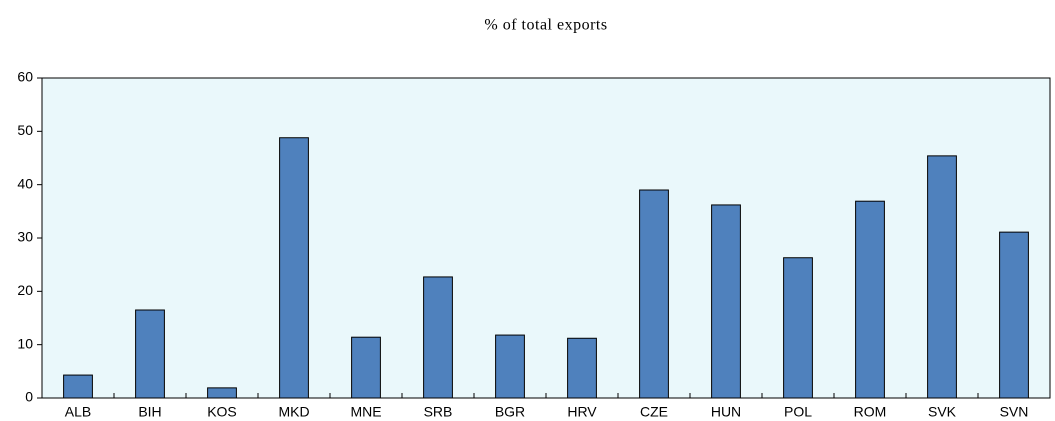 This screenshot has height=421, width=1055. Describe the element at coordinates (798, 412) in the screenshot. I see `x-tick-label: POL` at that location.